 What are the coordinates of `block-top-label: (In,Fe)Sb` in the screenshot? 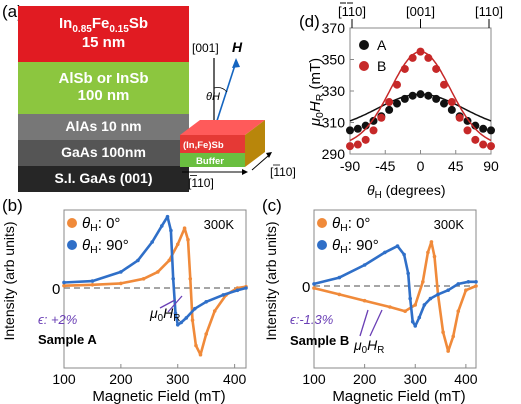 It's located at (203, 145).